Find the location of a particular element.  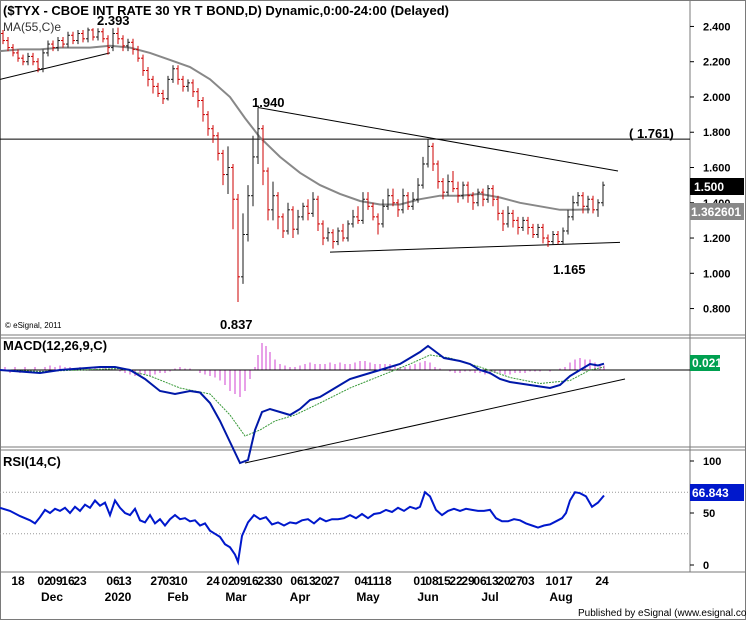

x-day-label: 27 is located at coordinates (516, 581).